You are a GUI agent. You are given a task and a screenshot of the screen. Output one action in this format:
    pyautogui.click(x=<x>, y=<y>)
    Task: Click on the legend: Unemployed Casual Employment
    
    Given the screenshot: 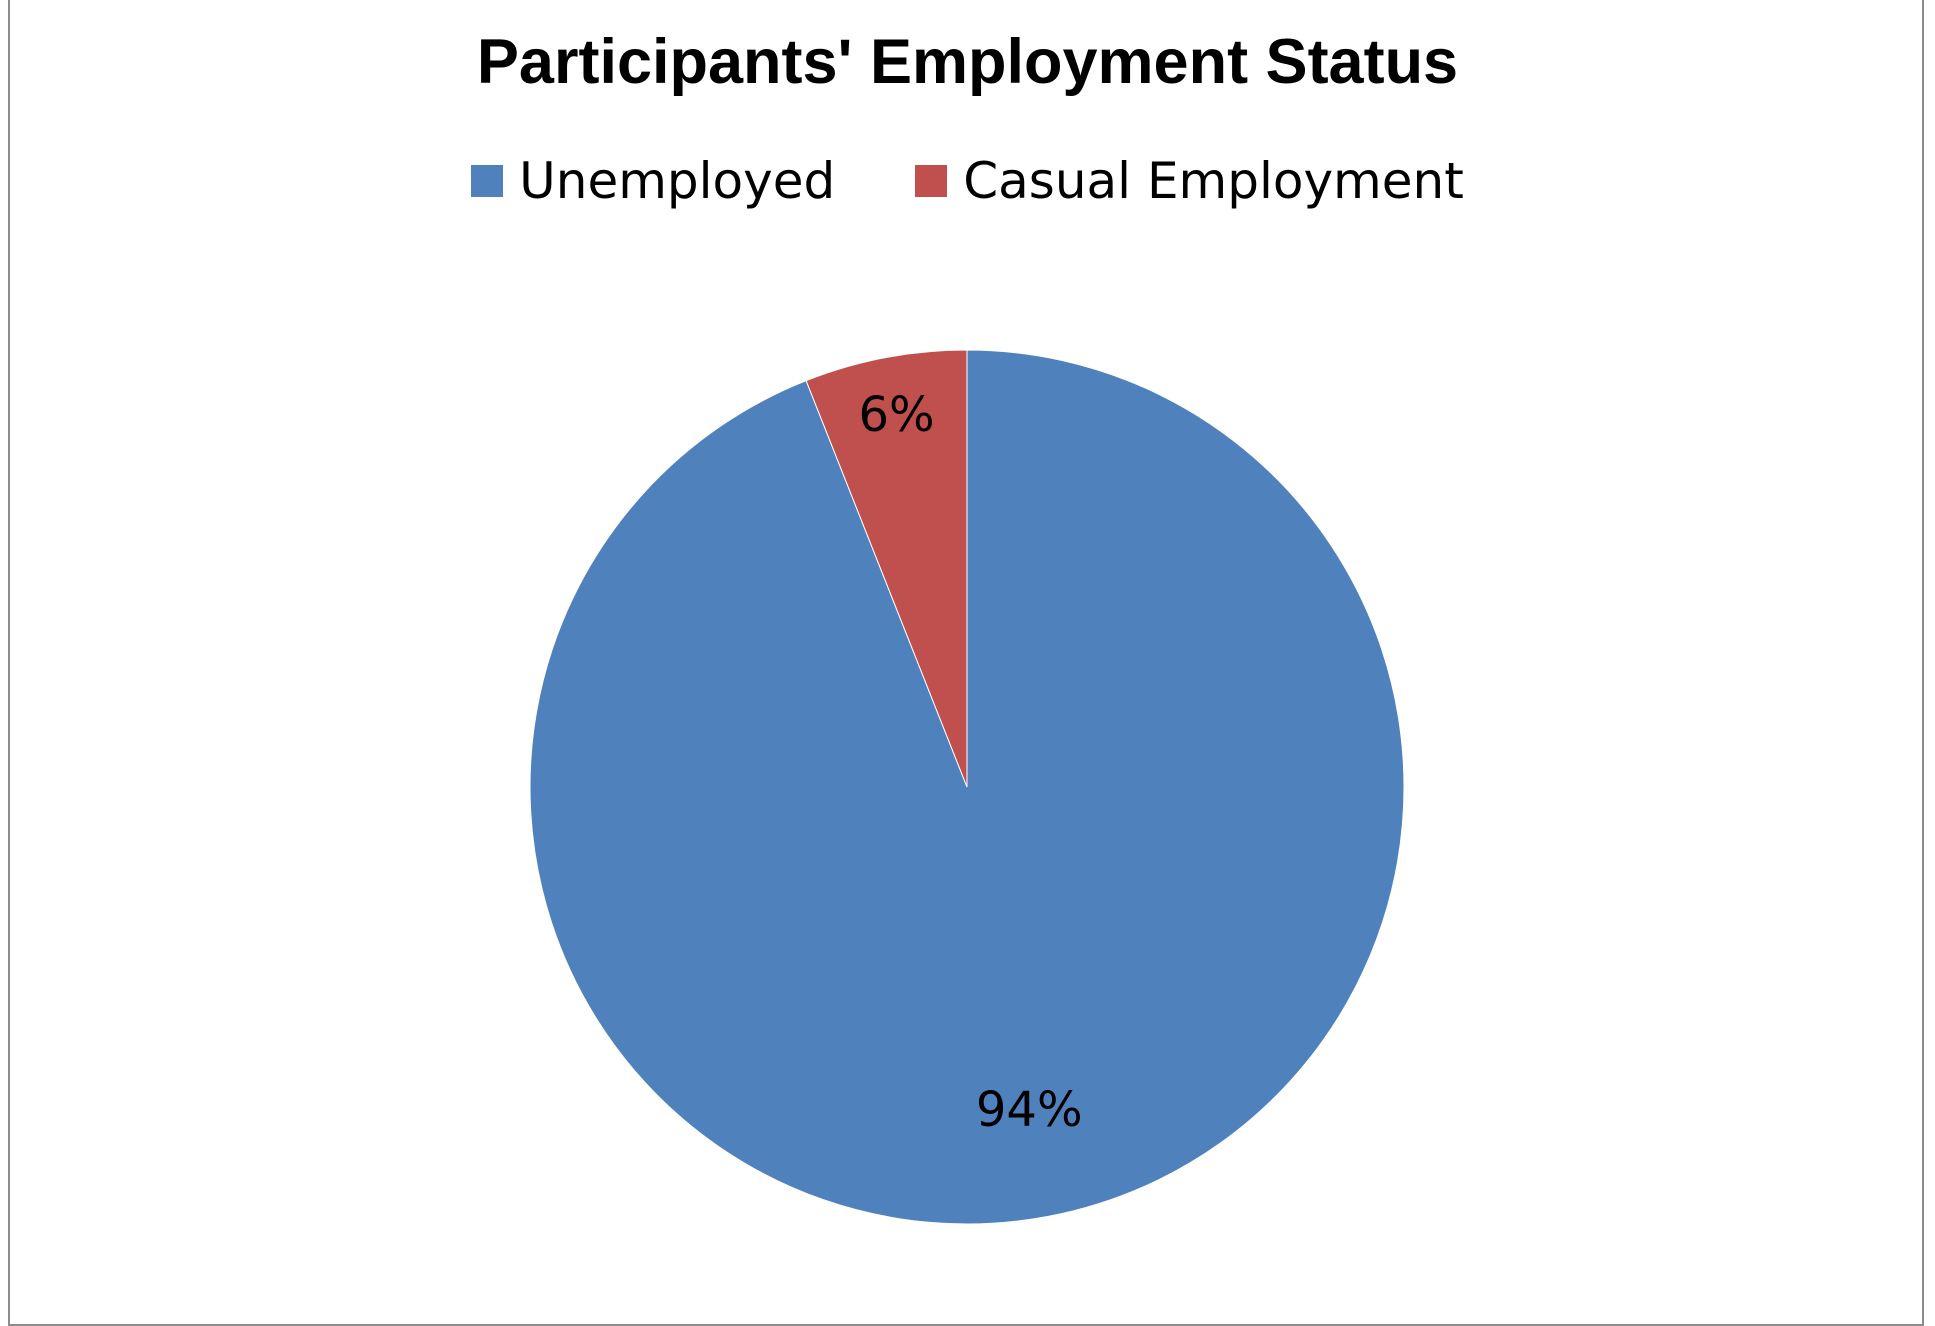 What is the action you would take?
    pyautogui.click(x=967, y=181)
    